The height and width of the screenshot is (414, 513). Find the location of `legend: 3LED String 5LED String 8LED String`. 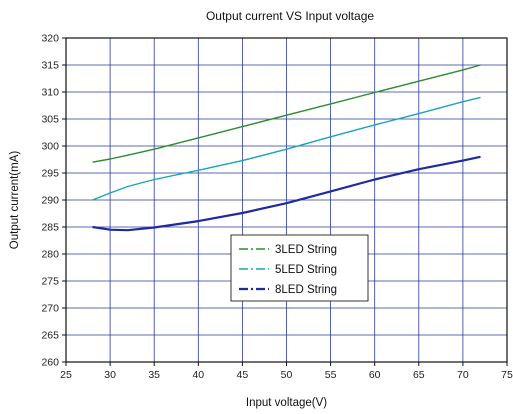

legend: 3LED String 5LED String 8LED String is located at coordinates (299, 268).